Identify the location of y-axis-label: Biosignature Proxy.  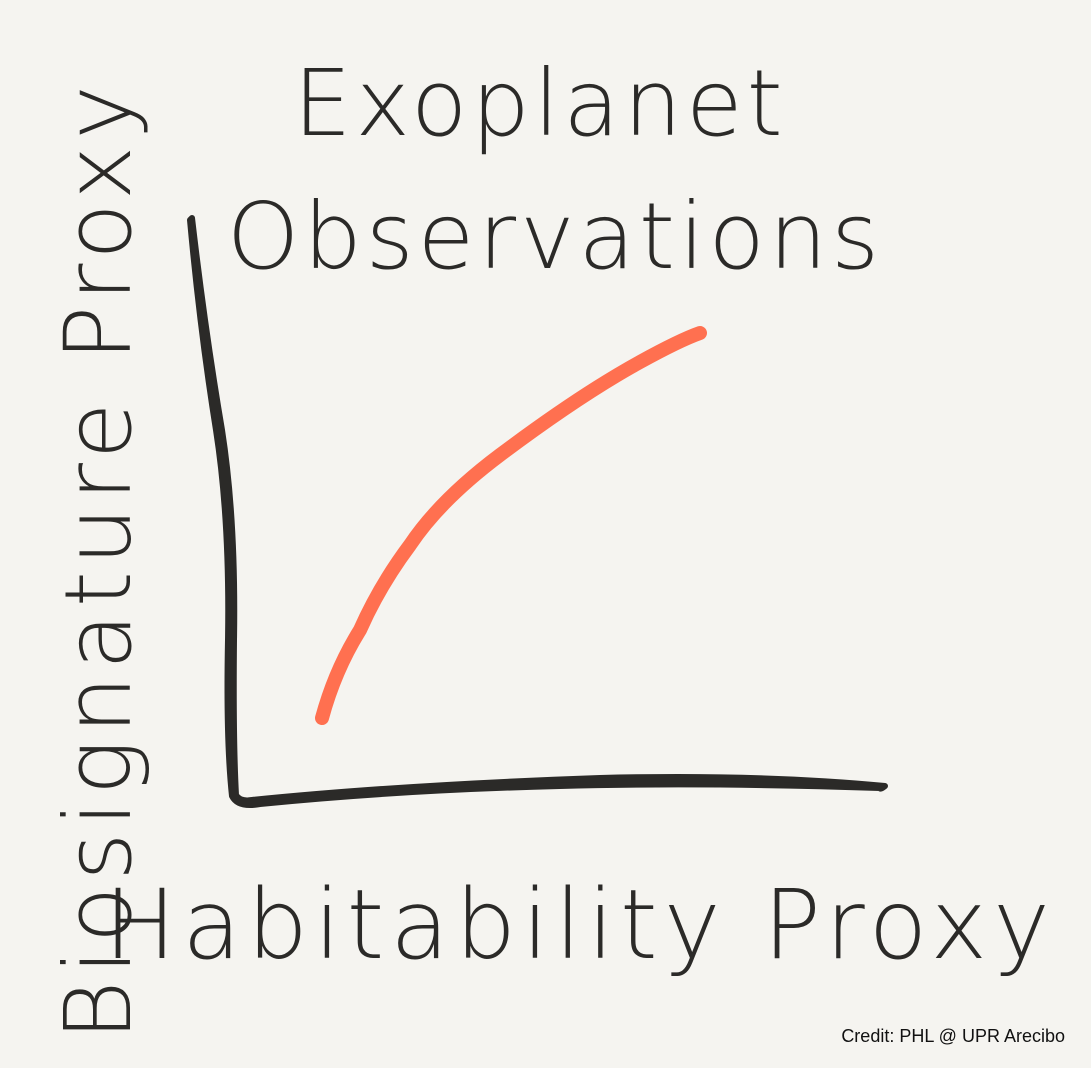
(98, 560).